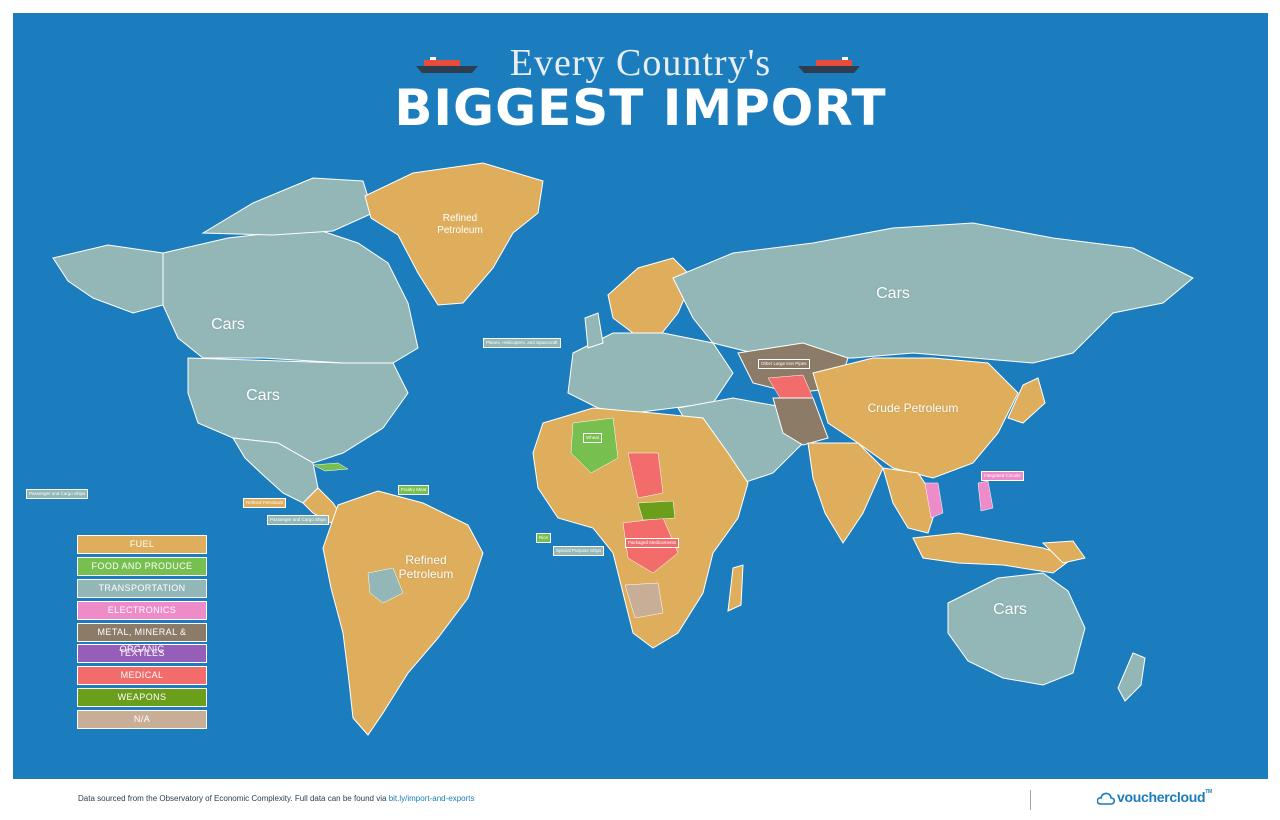 The width and height of the screenshot is (1280, 820). Describe the element at coordinates (522, 343) in the screenshot. I see `tag-planes: Planes, Helicopters, and Spacecraft` at that location.